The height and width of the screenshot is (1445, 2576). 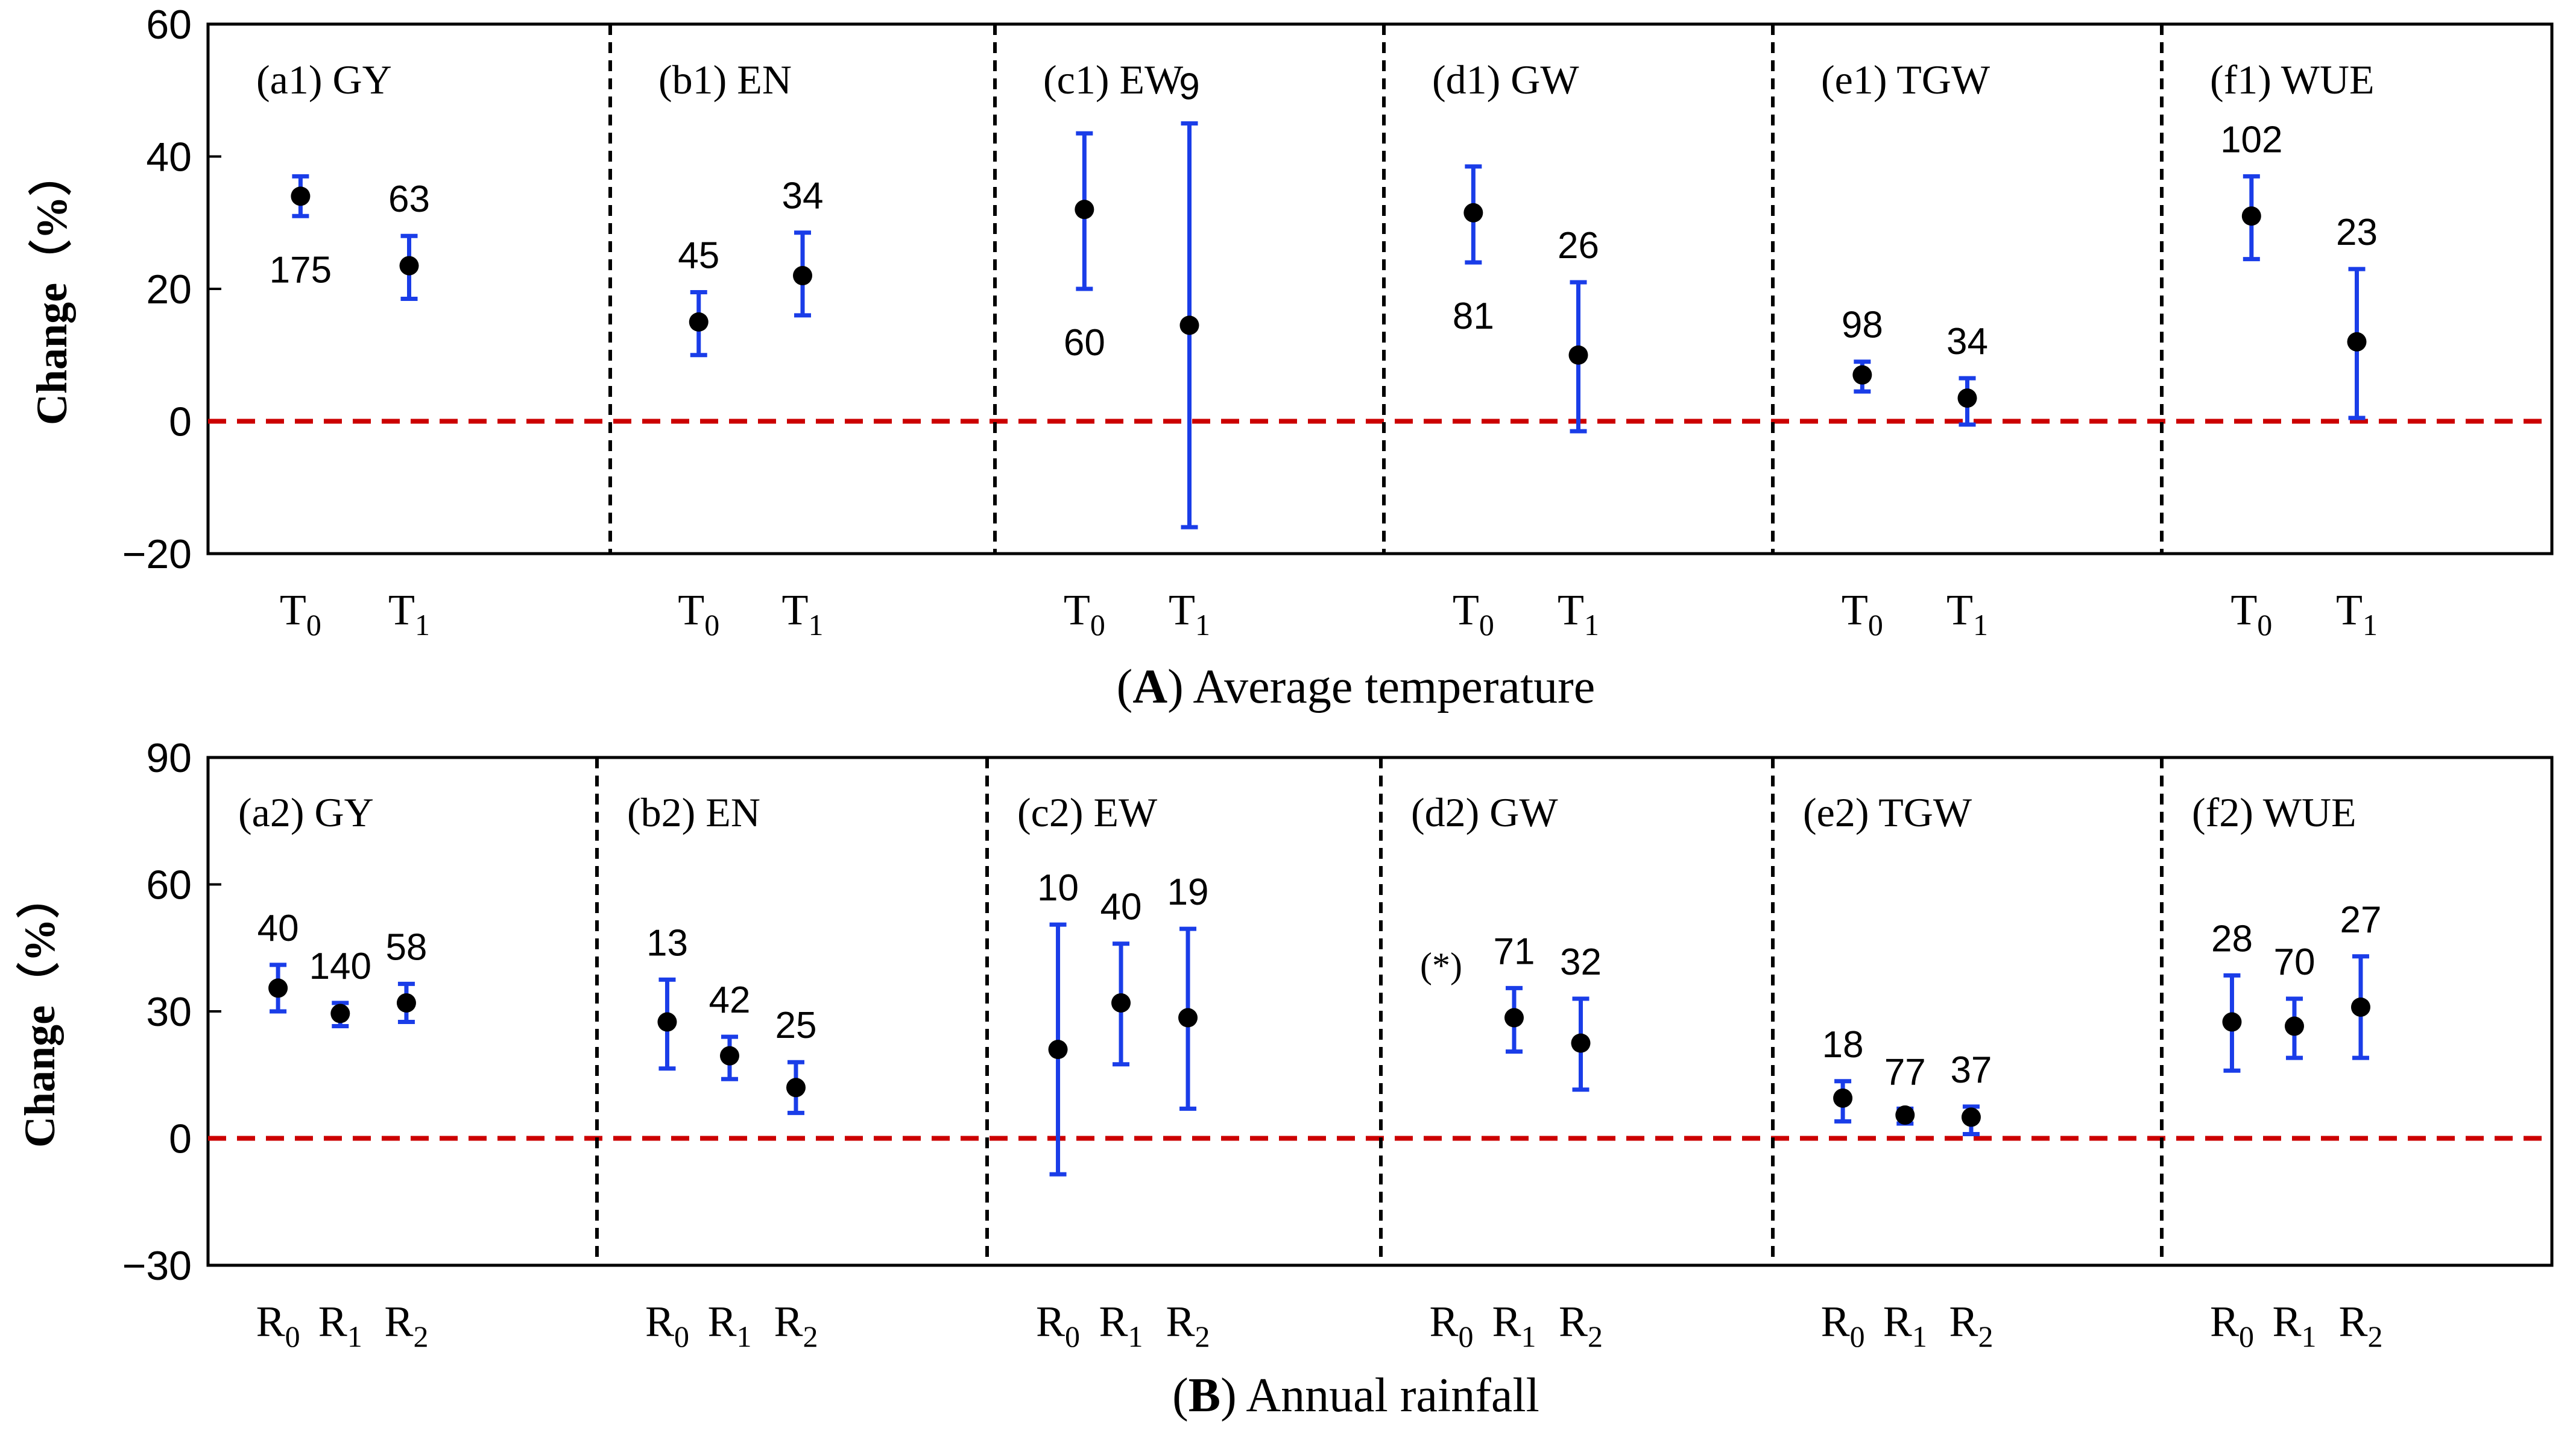 What do you see at coordinates (1121, 907) in the screenshot?
I see `sample-size-label: 40` at bounding box center [1121, 907].